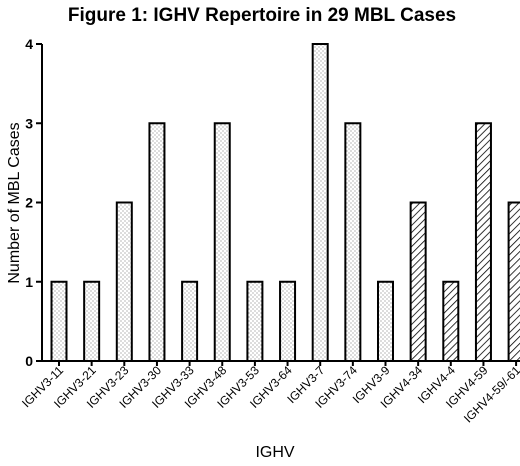  What do you see at coordinates (29, 44) in the screenshot?
I see `y-tick-label: 4` at bounding box center [29, 44].